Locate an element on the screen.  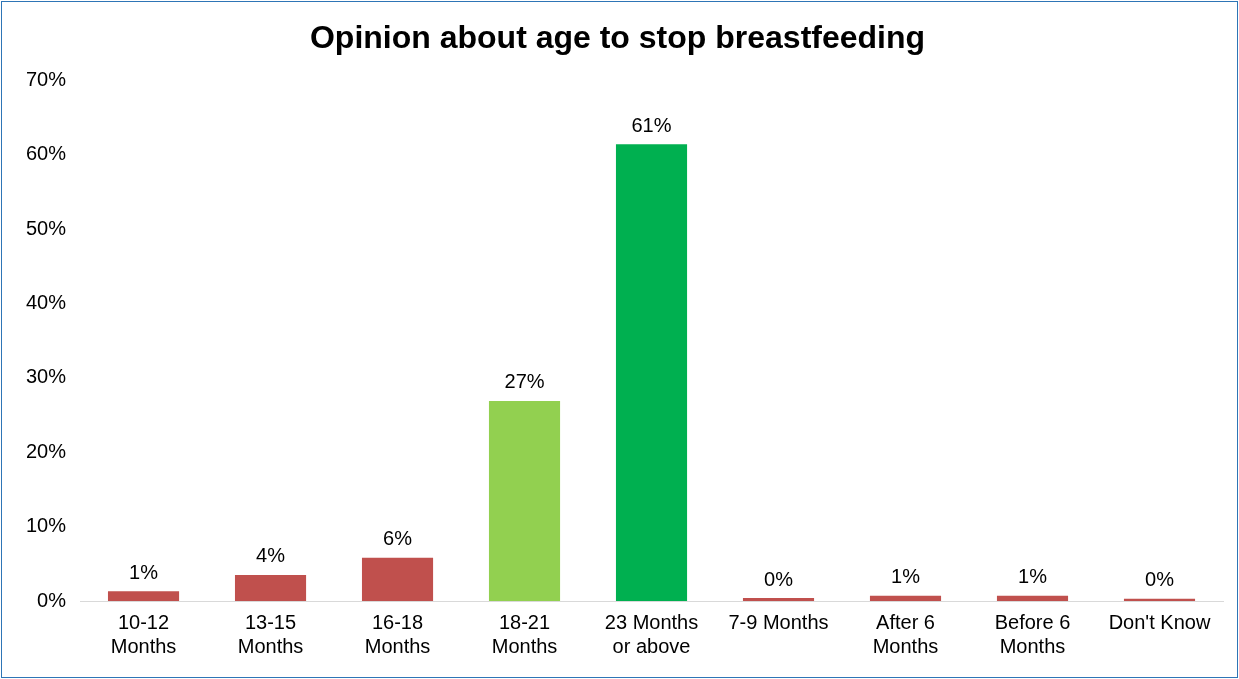
y-tick-label: 30% is located at coordinates (46, 376).